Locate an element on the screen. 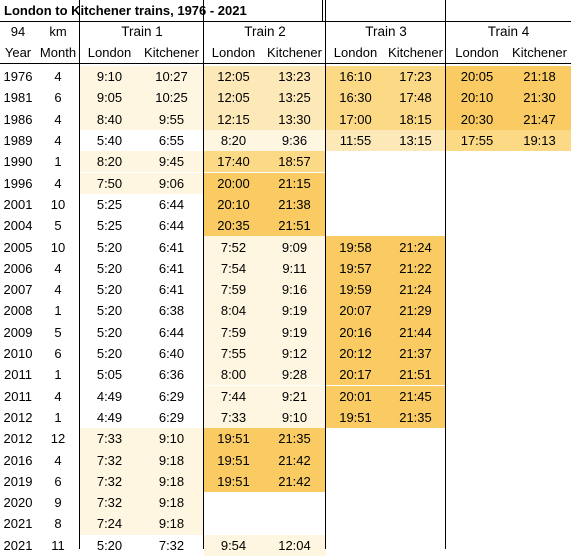 Image resolution: width=571 pixels, height=556 pixels. cell-london-train-2: 7:59 is located at coordinates (233, 290).